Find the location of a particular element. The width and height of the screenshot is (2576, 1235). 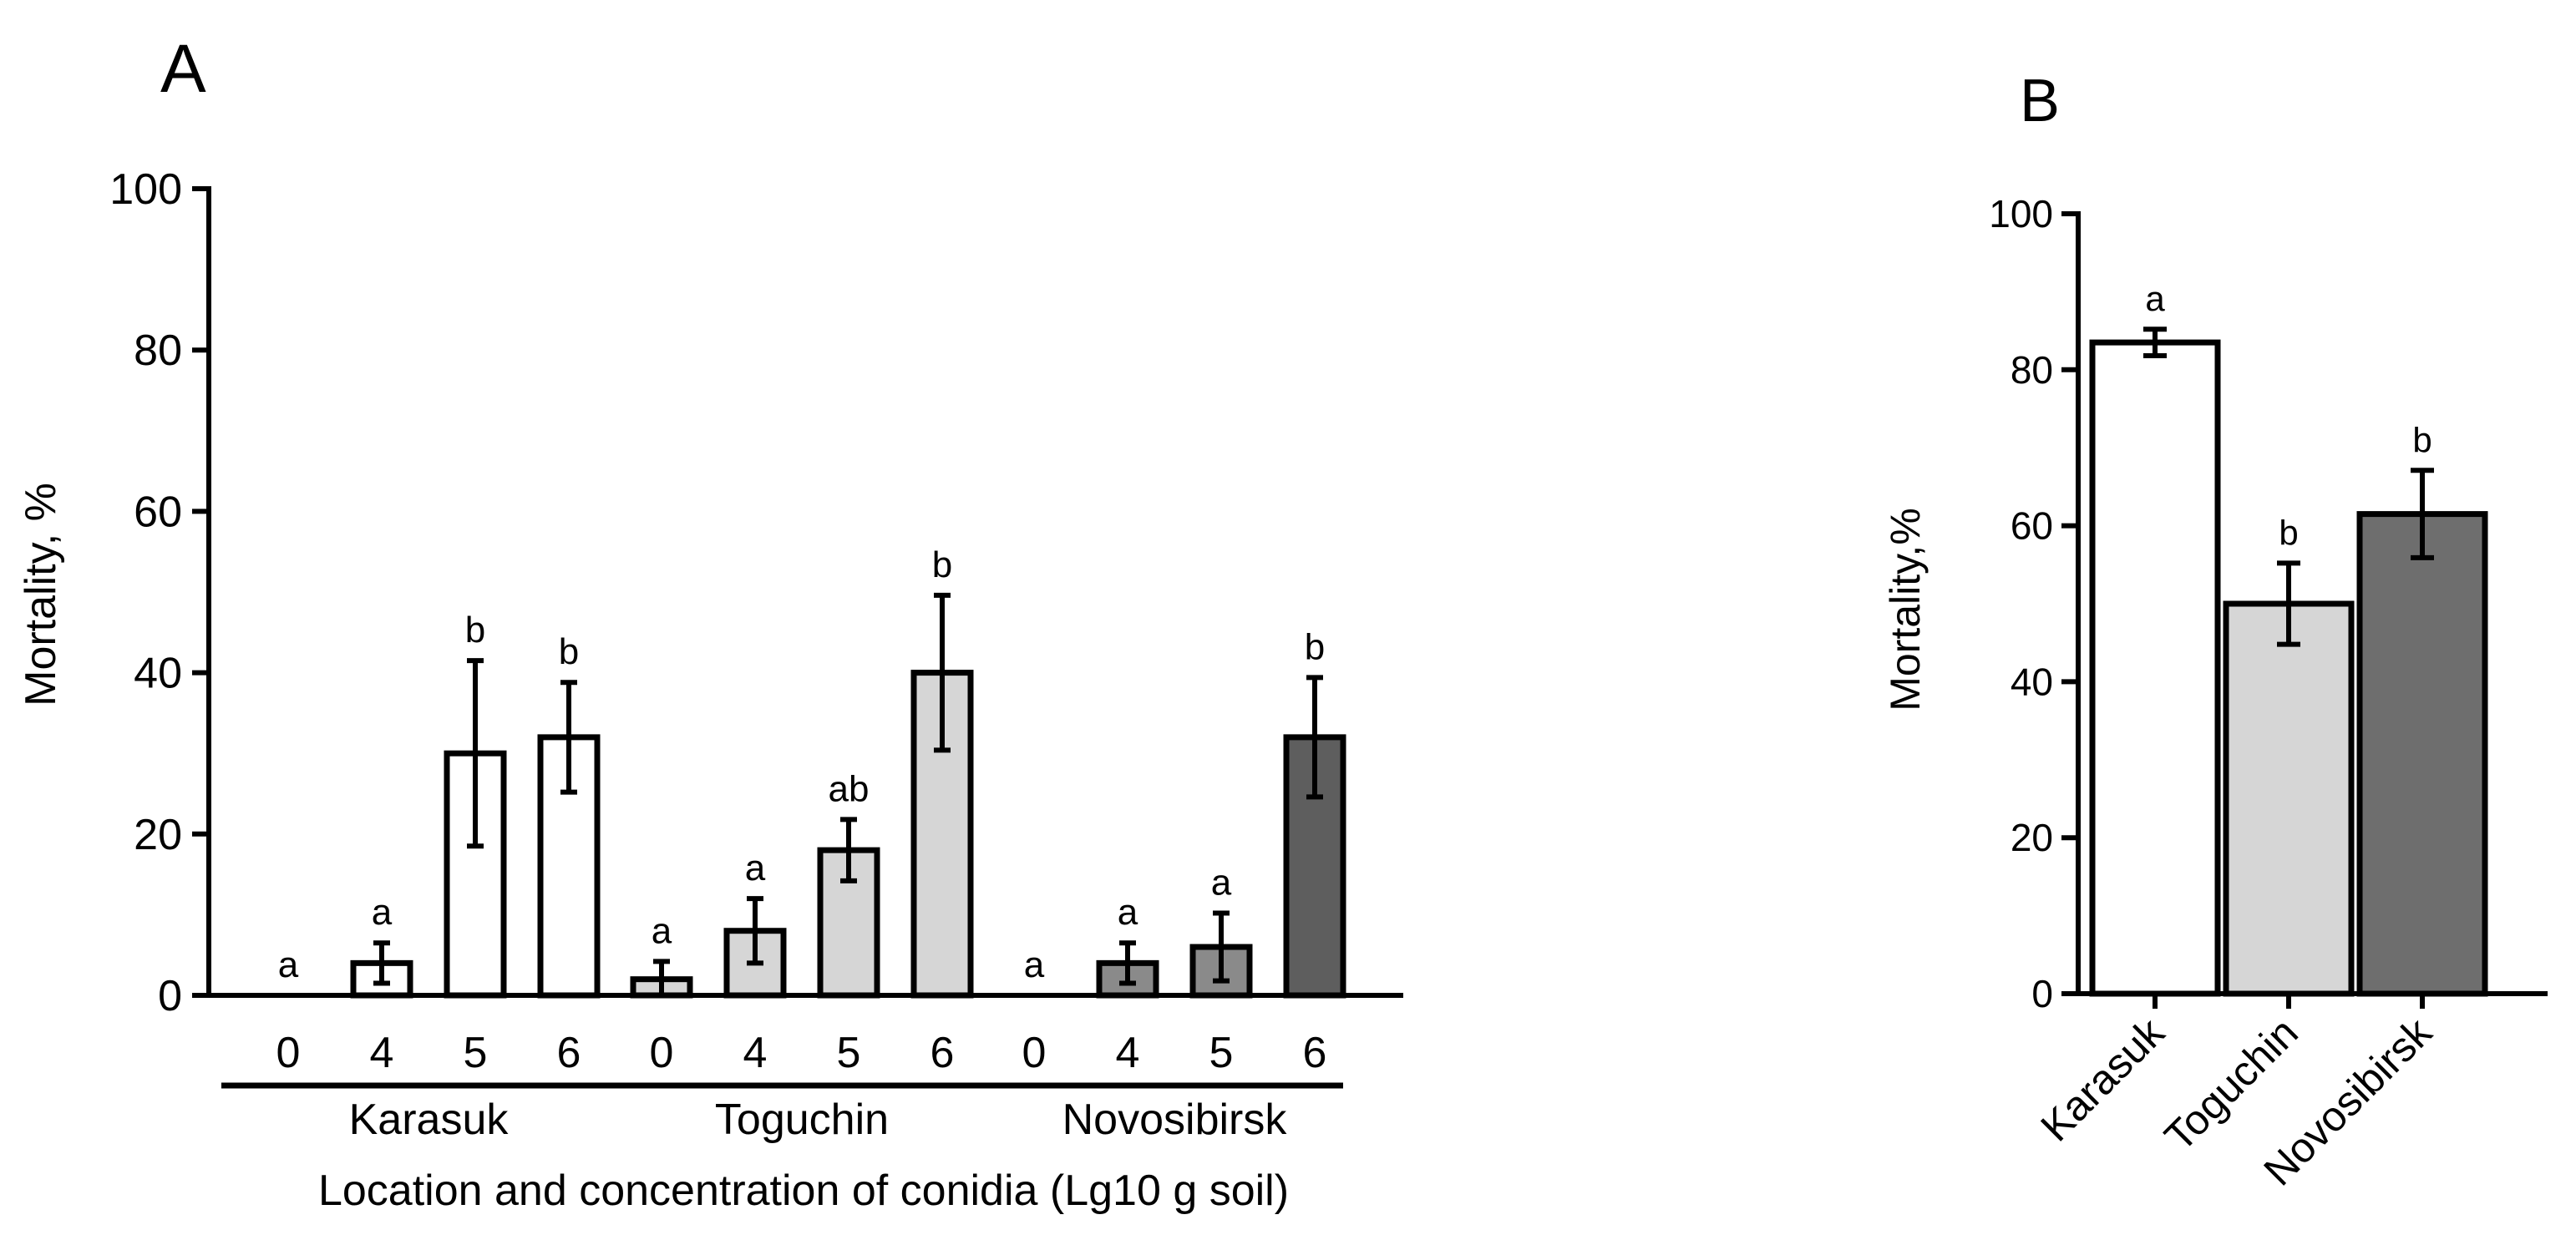

panel-b-y-label: Mortality,% is located at coordinates (1905, 609).